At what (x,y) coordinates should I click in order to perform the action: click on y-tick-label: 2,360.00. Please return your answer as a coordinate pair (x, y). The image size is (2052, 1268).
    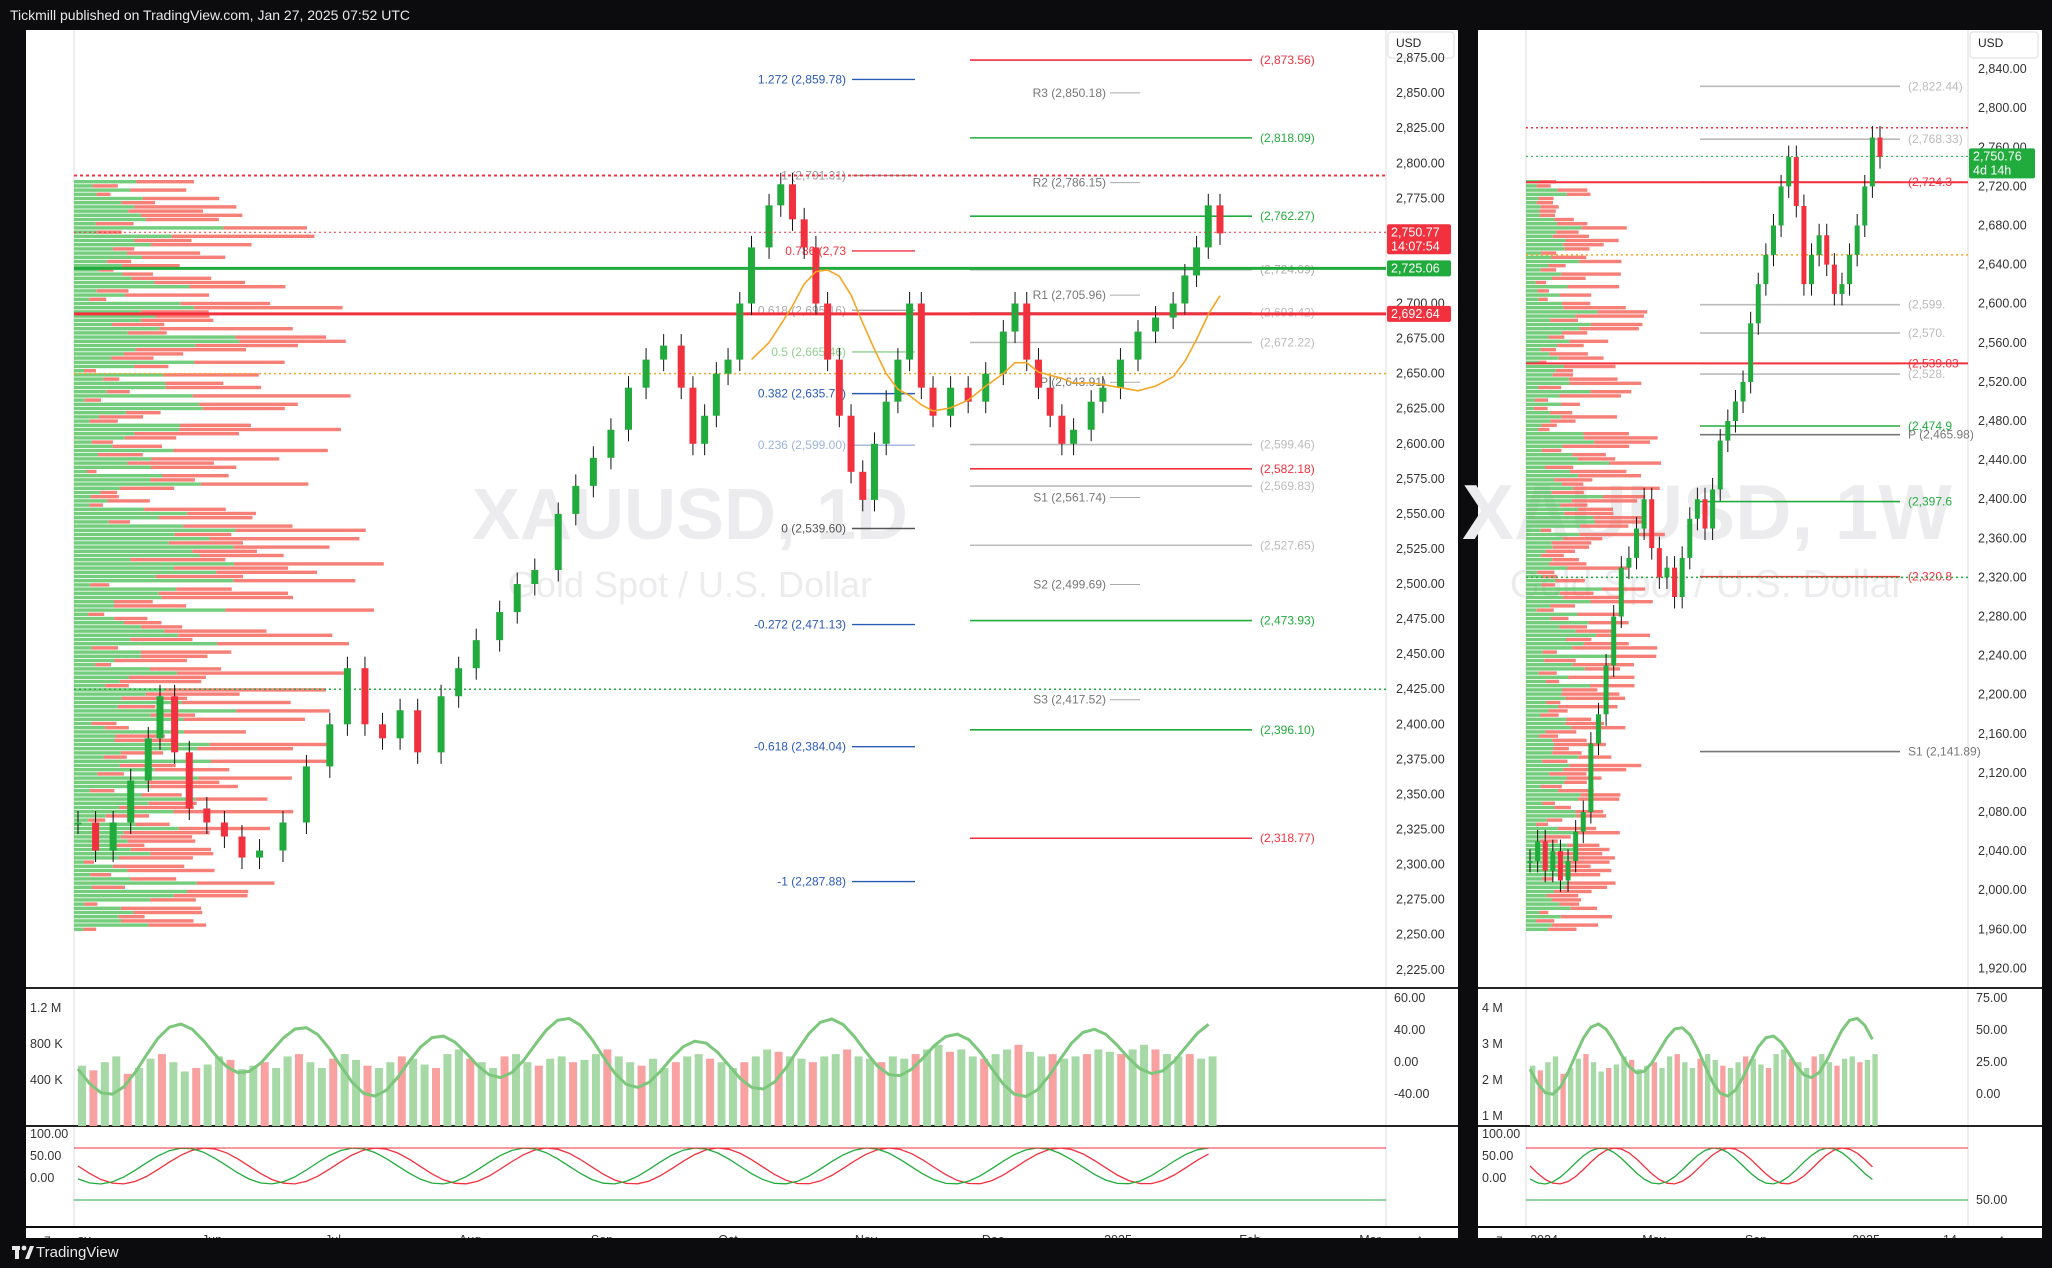
    Looking at the image, I should click on (2002, 538).